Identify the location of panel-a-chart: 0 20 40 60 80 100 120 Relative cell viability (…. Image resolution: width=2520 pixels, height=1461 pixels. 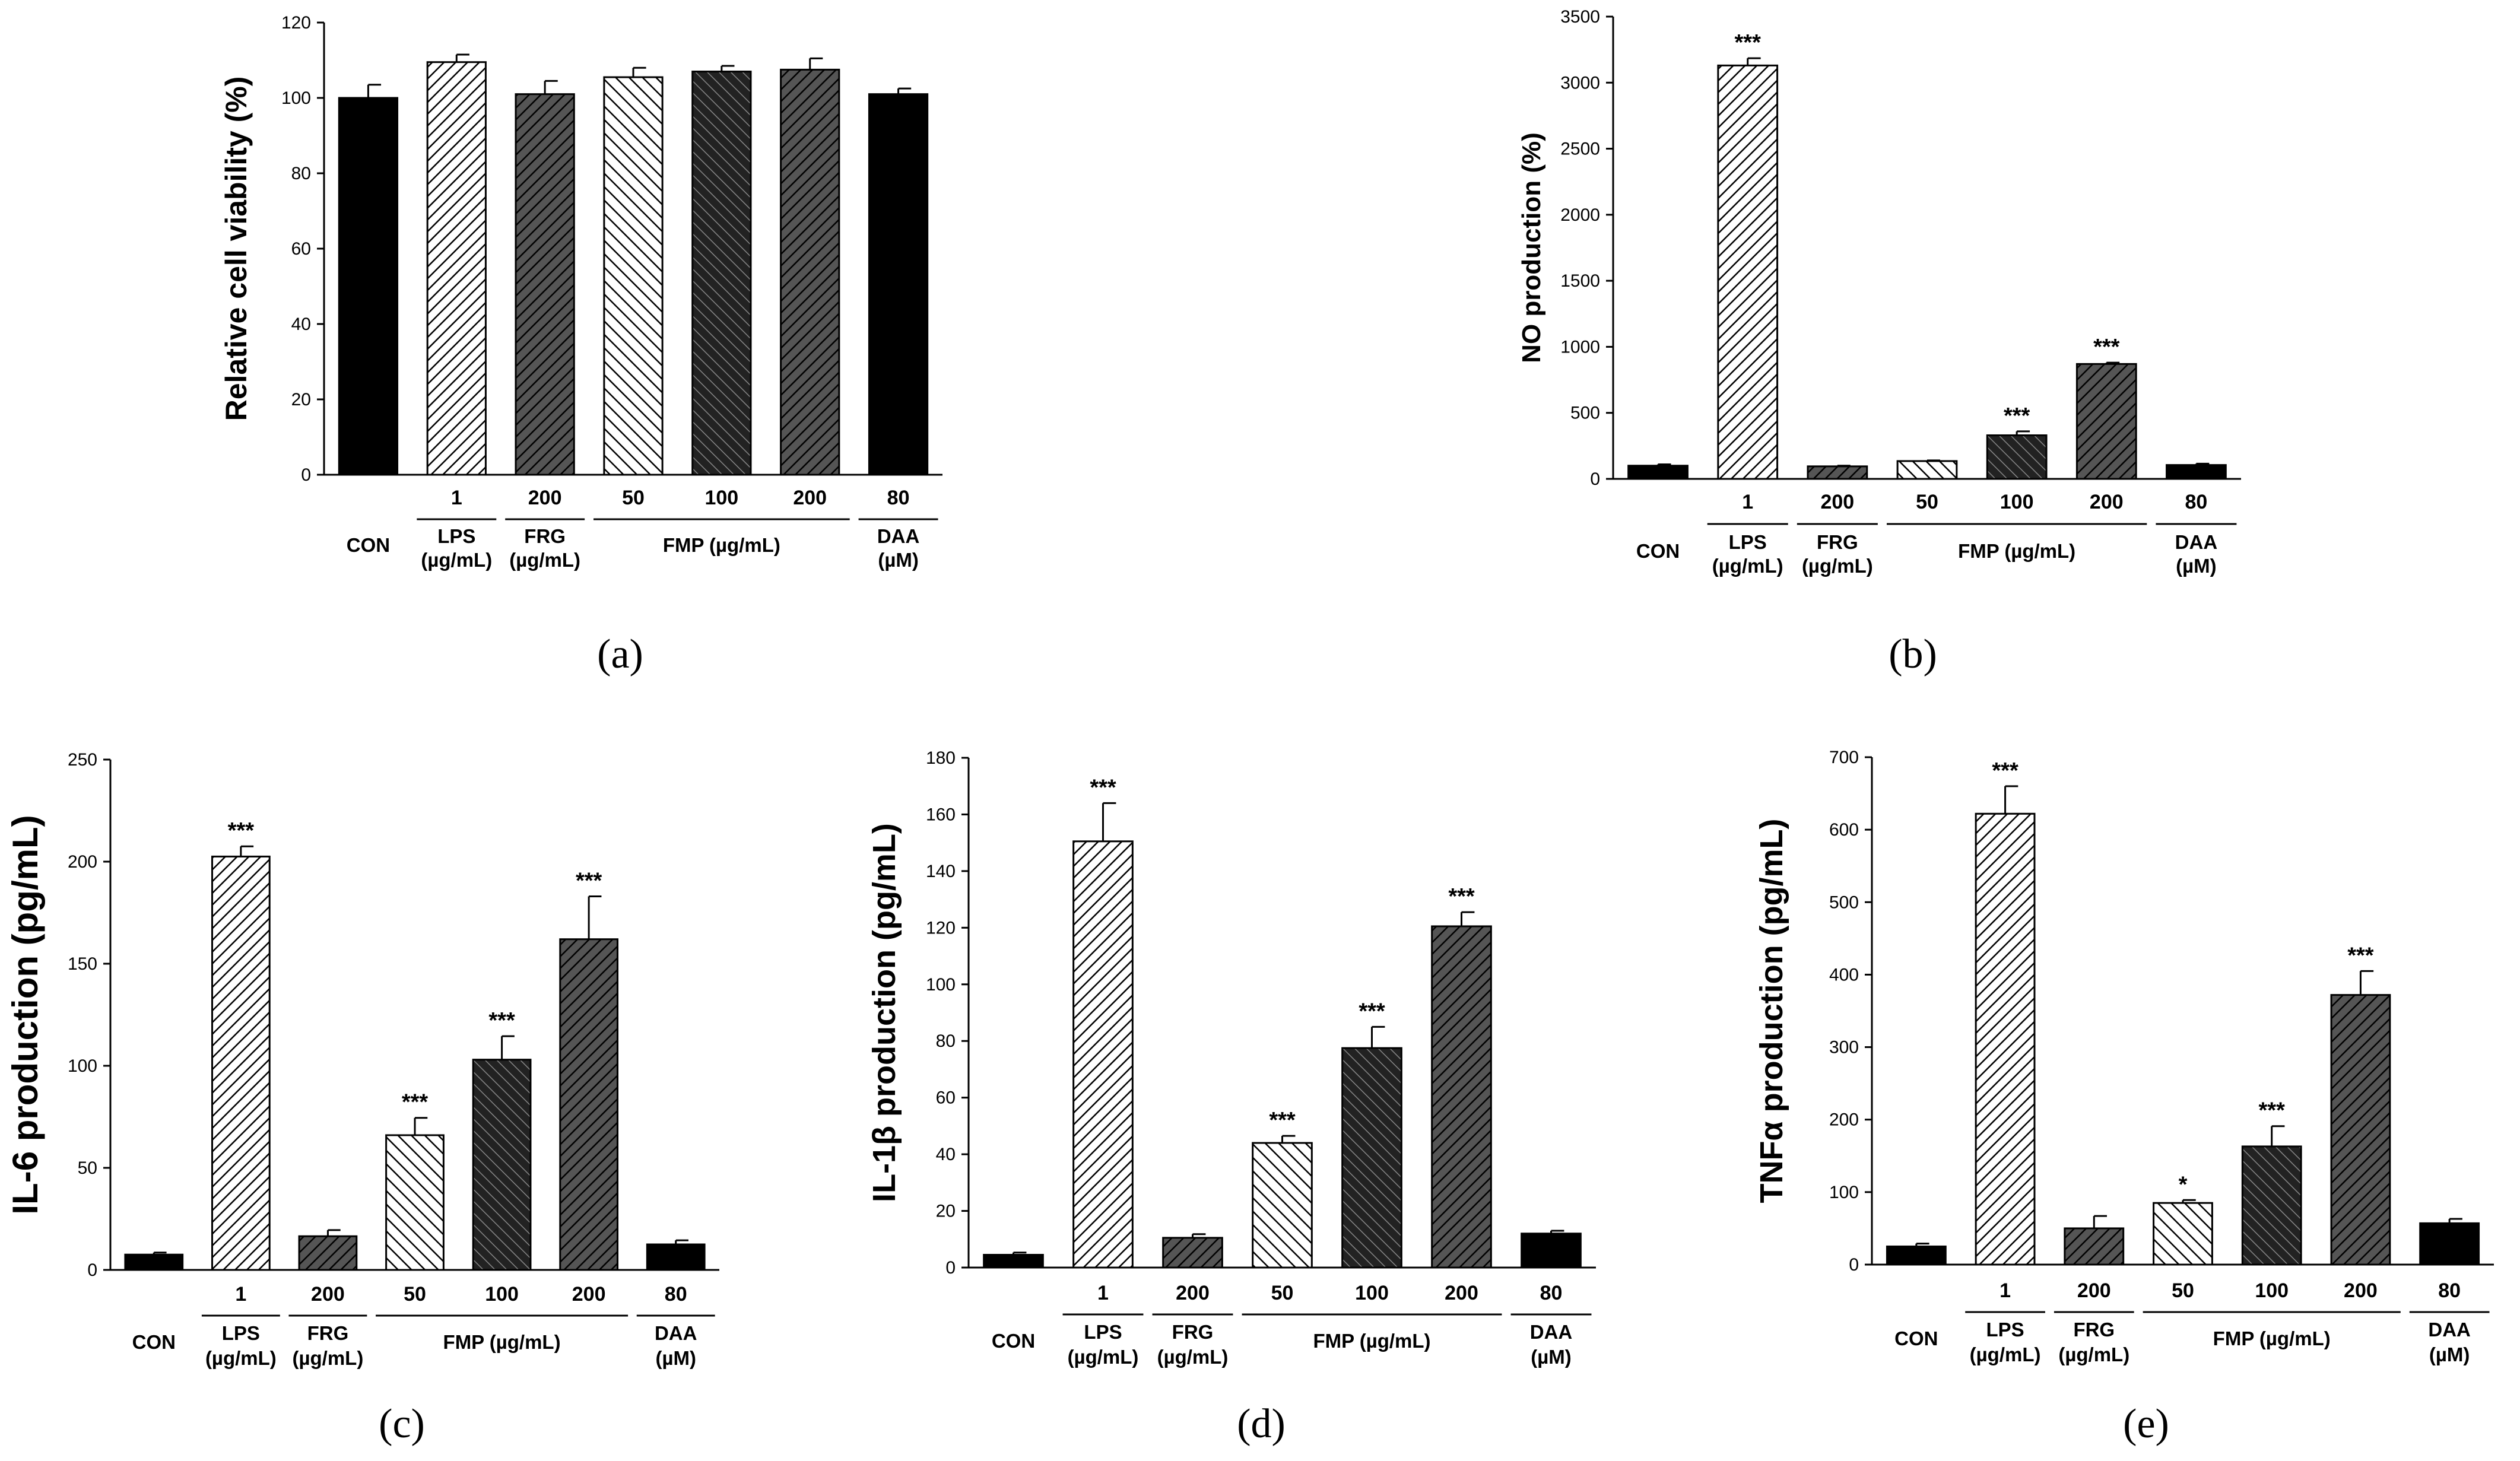
(581, 292).